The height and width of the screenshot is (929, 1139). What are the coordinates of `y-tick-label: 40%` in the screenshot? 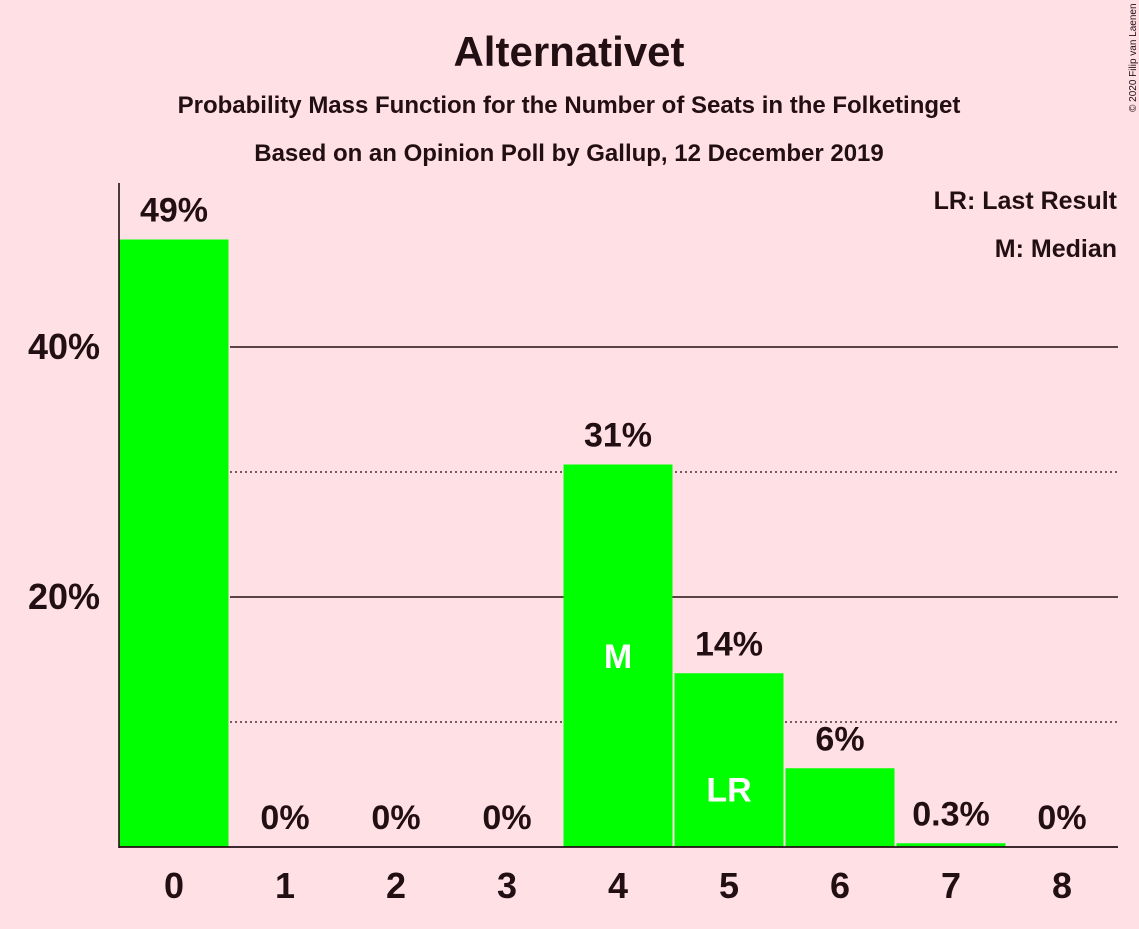 It's located at (64, 346).